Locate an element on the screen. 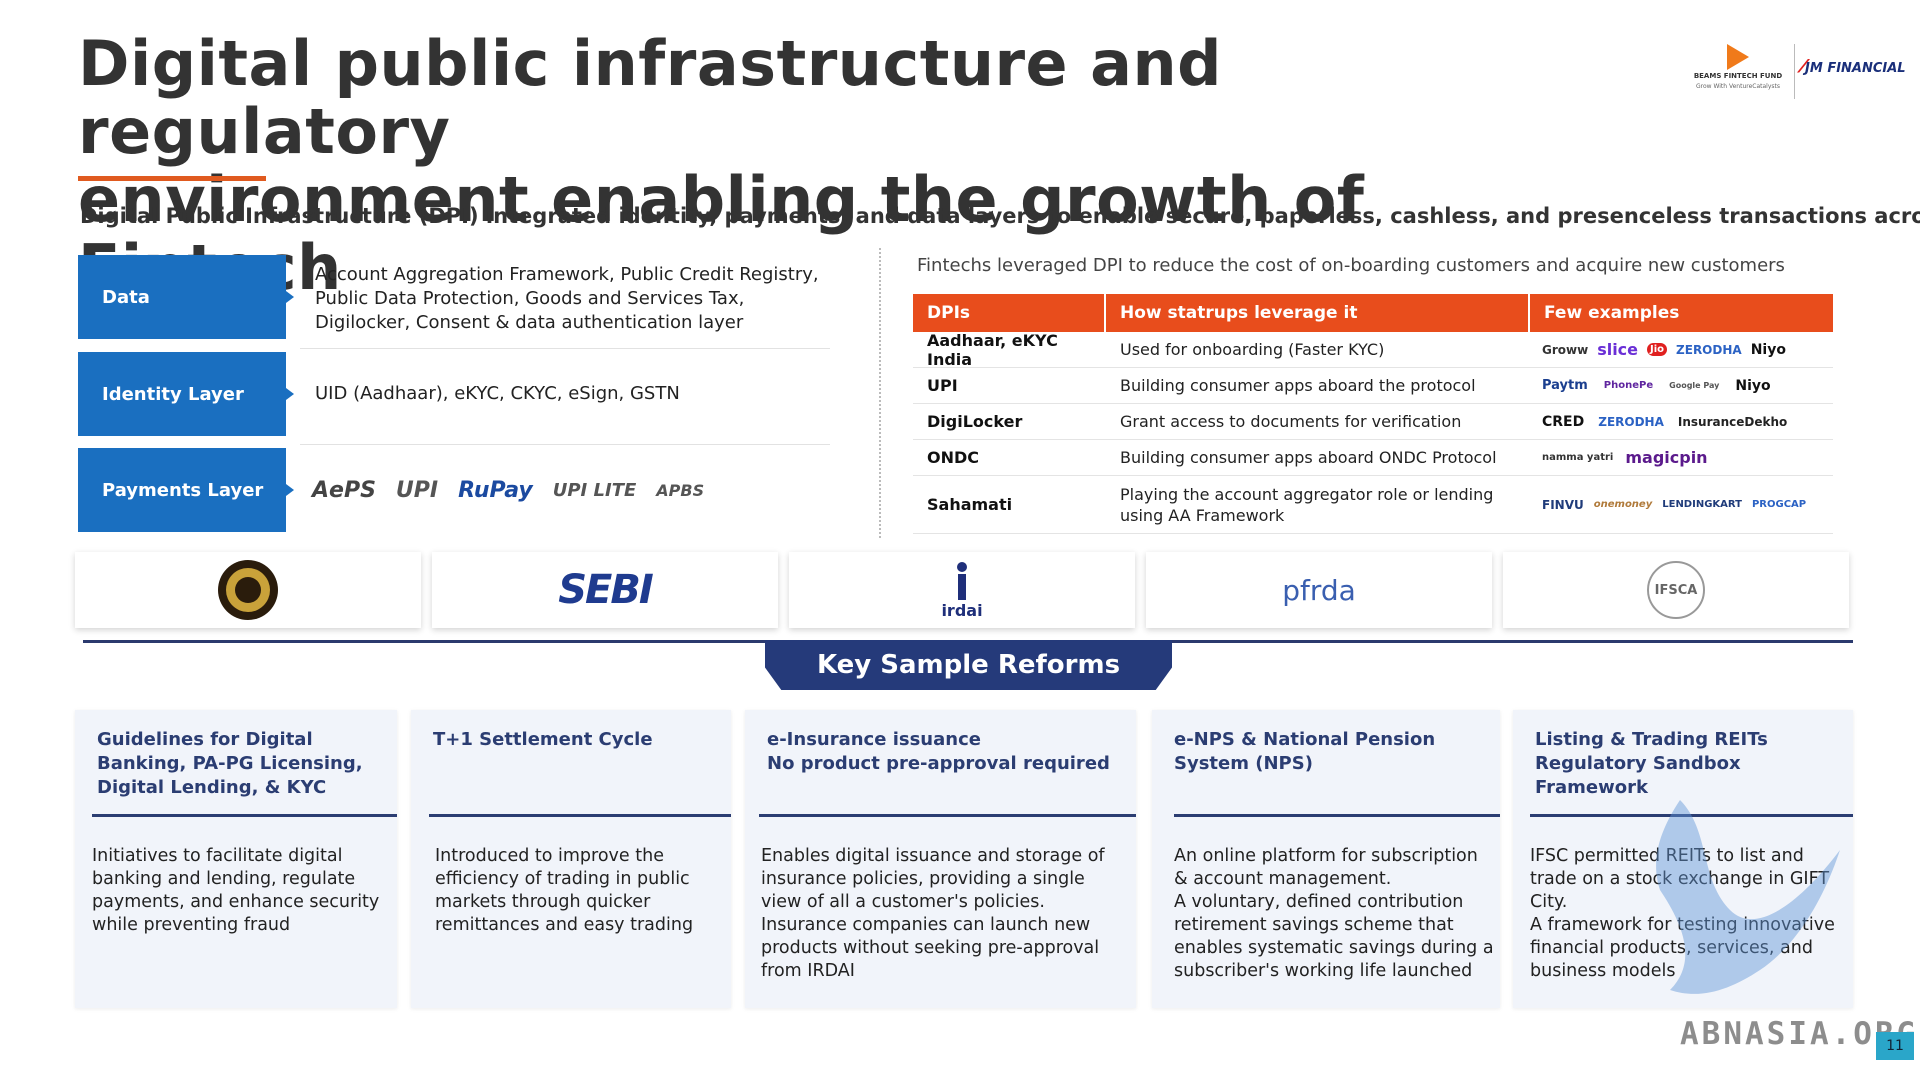 The height and width of the screenshot is (1080, 1920). jm-financial-logo: ⁄JM FINANCIAL is located at coordinates (1854, 66).